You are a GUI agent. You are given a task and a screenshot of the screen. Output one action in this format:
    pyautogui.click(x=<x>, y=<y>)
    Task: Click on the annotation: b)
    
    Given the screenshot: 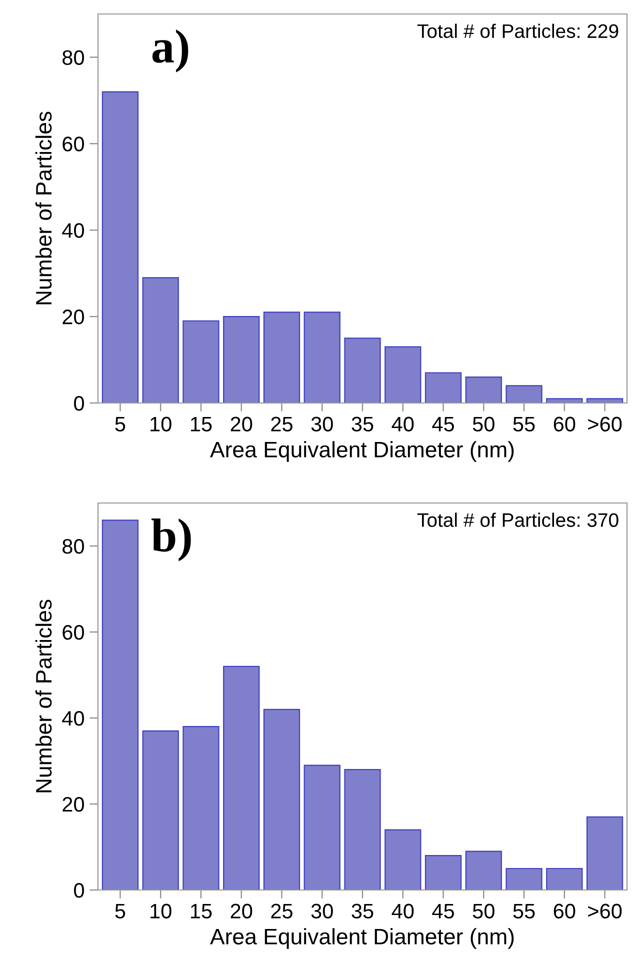 What is the action you would take?
    pyautogui.click(x=171, y=540)
    